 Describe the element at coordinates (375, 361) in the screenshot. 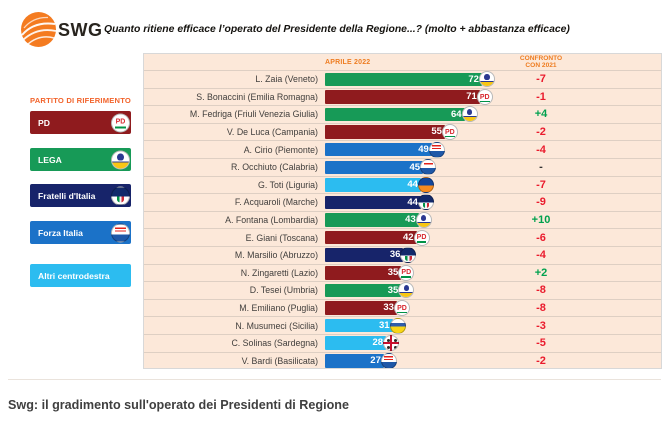

I see `approval-value: 27` at that location.